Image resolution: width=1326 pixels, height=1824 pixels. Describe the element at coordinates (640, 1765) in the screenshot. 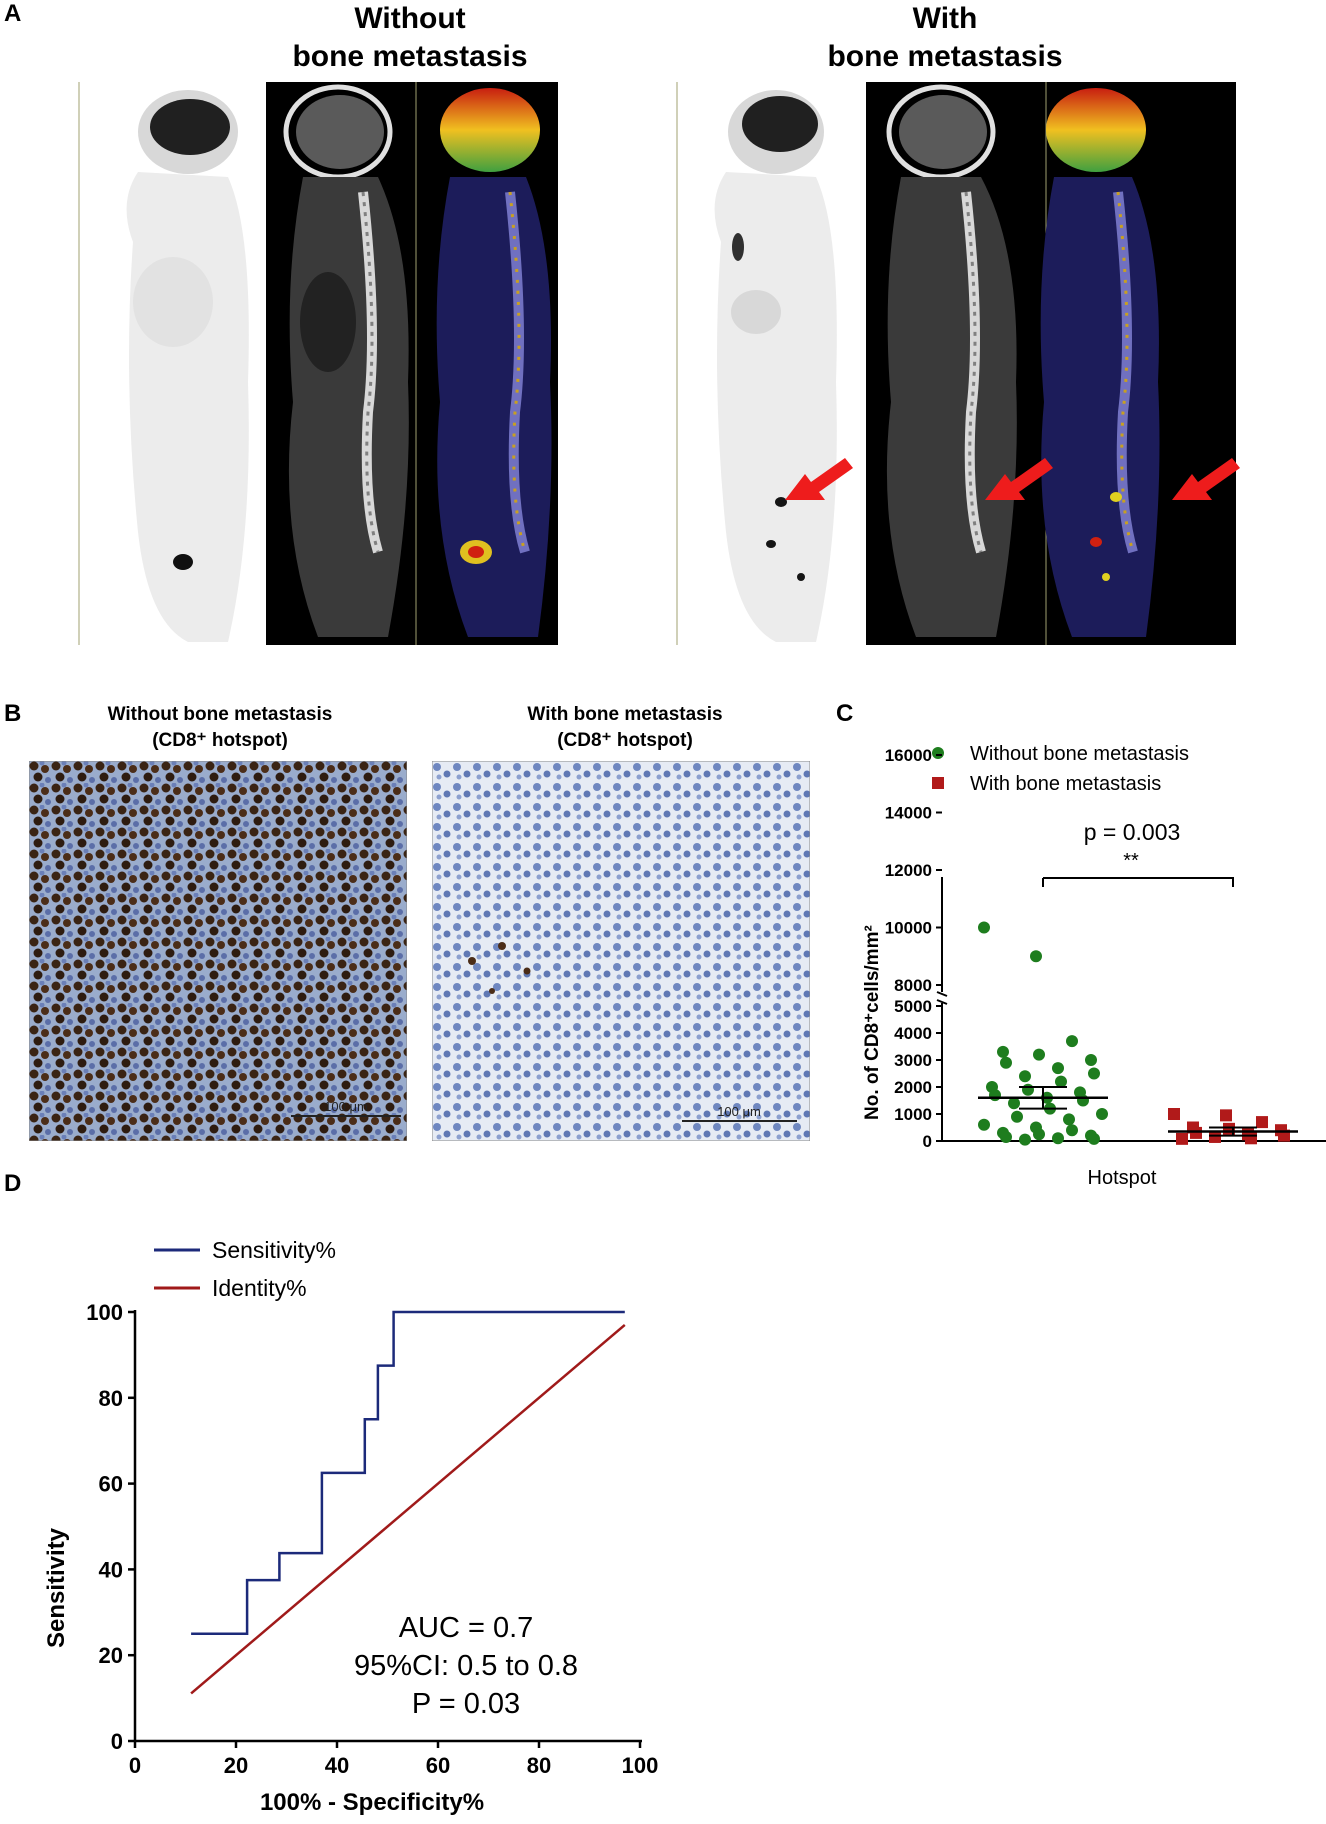

I see `x-tick-label: 100` at that location.